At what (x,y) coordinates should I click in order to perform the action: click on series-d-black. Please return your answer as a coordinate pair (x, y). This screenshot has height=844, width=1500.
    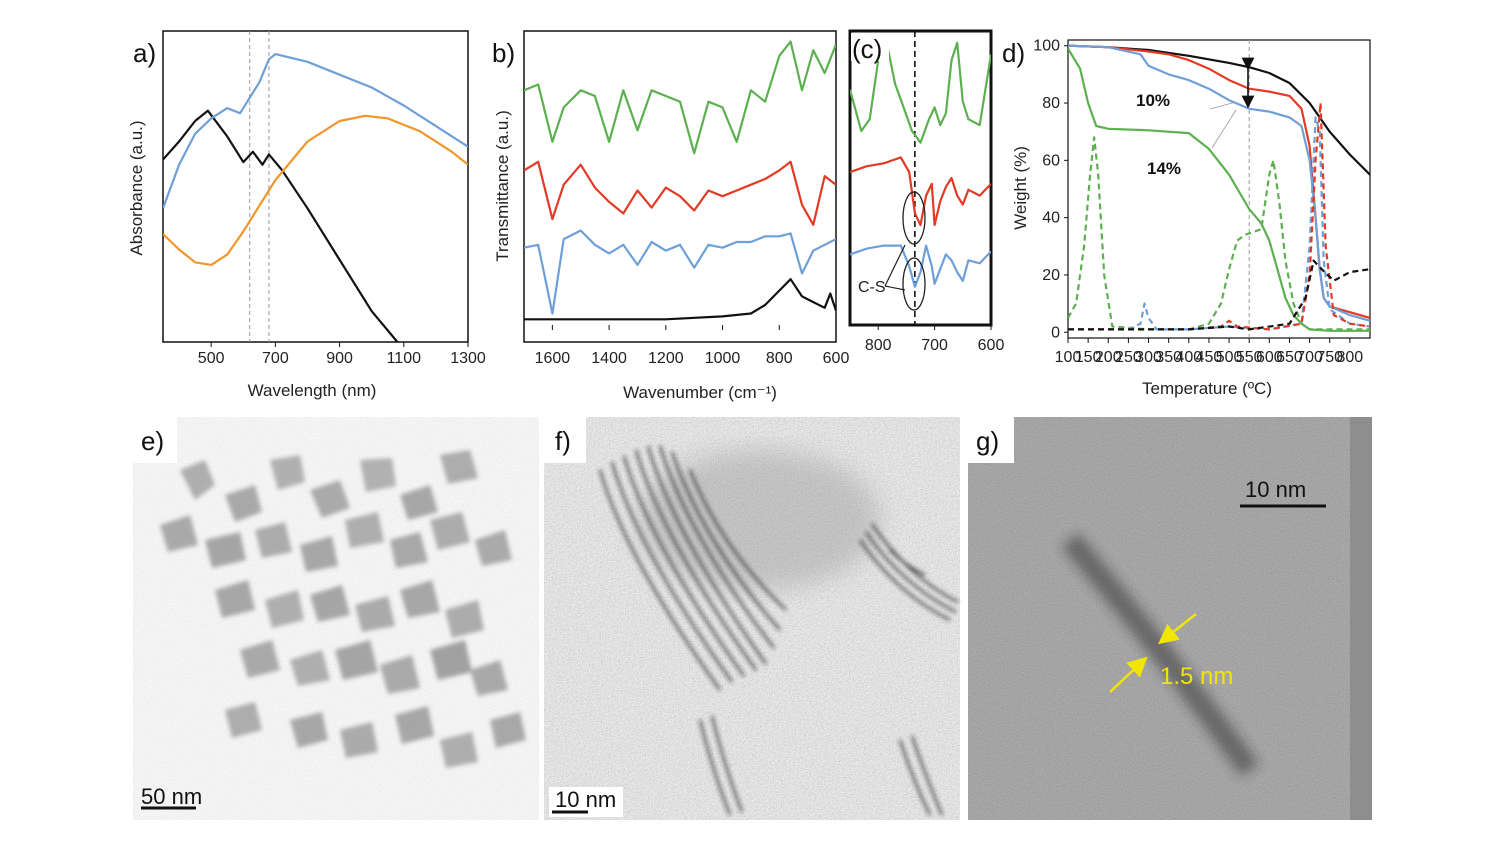
    Looking at the image, I should click on (1219, 110).